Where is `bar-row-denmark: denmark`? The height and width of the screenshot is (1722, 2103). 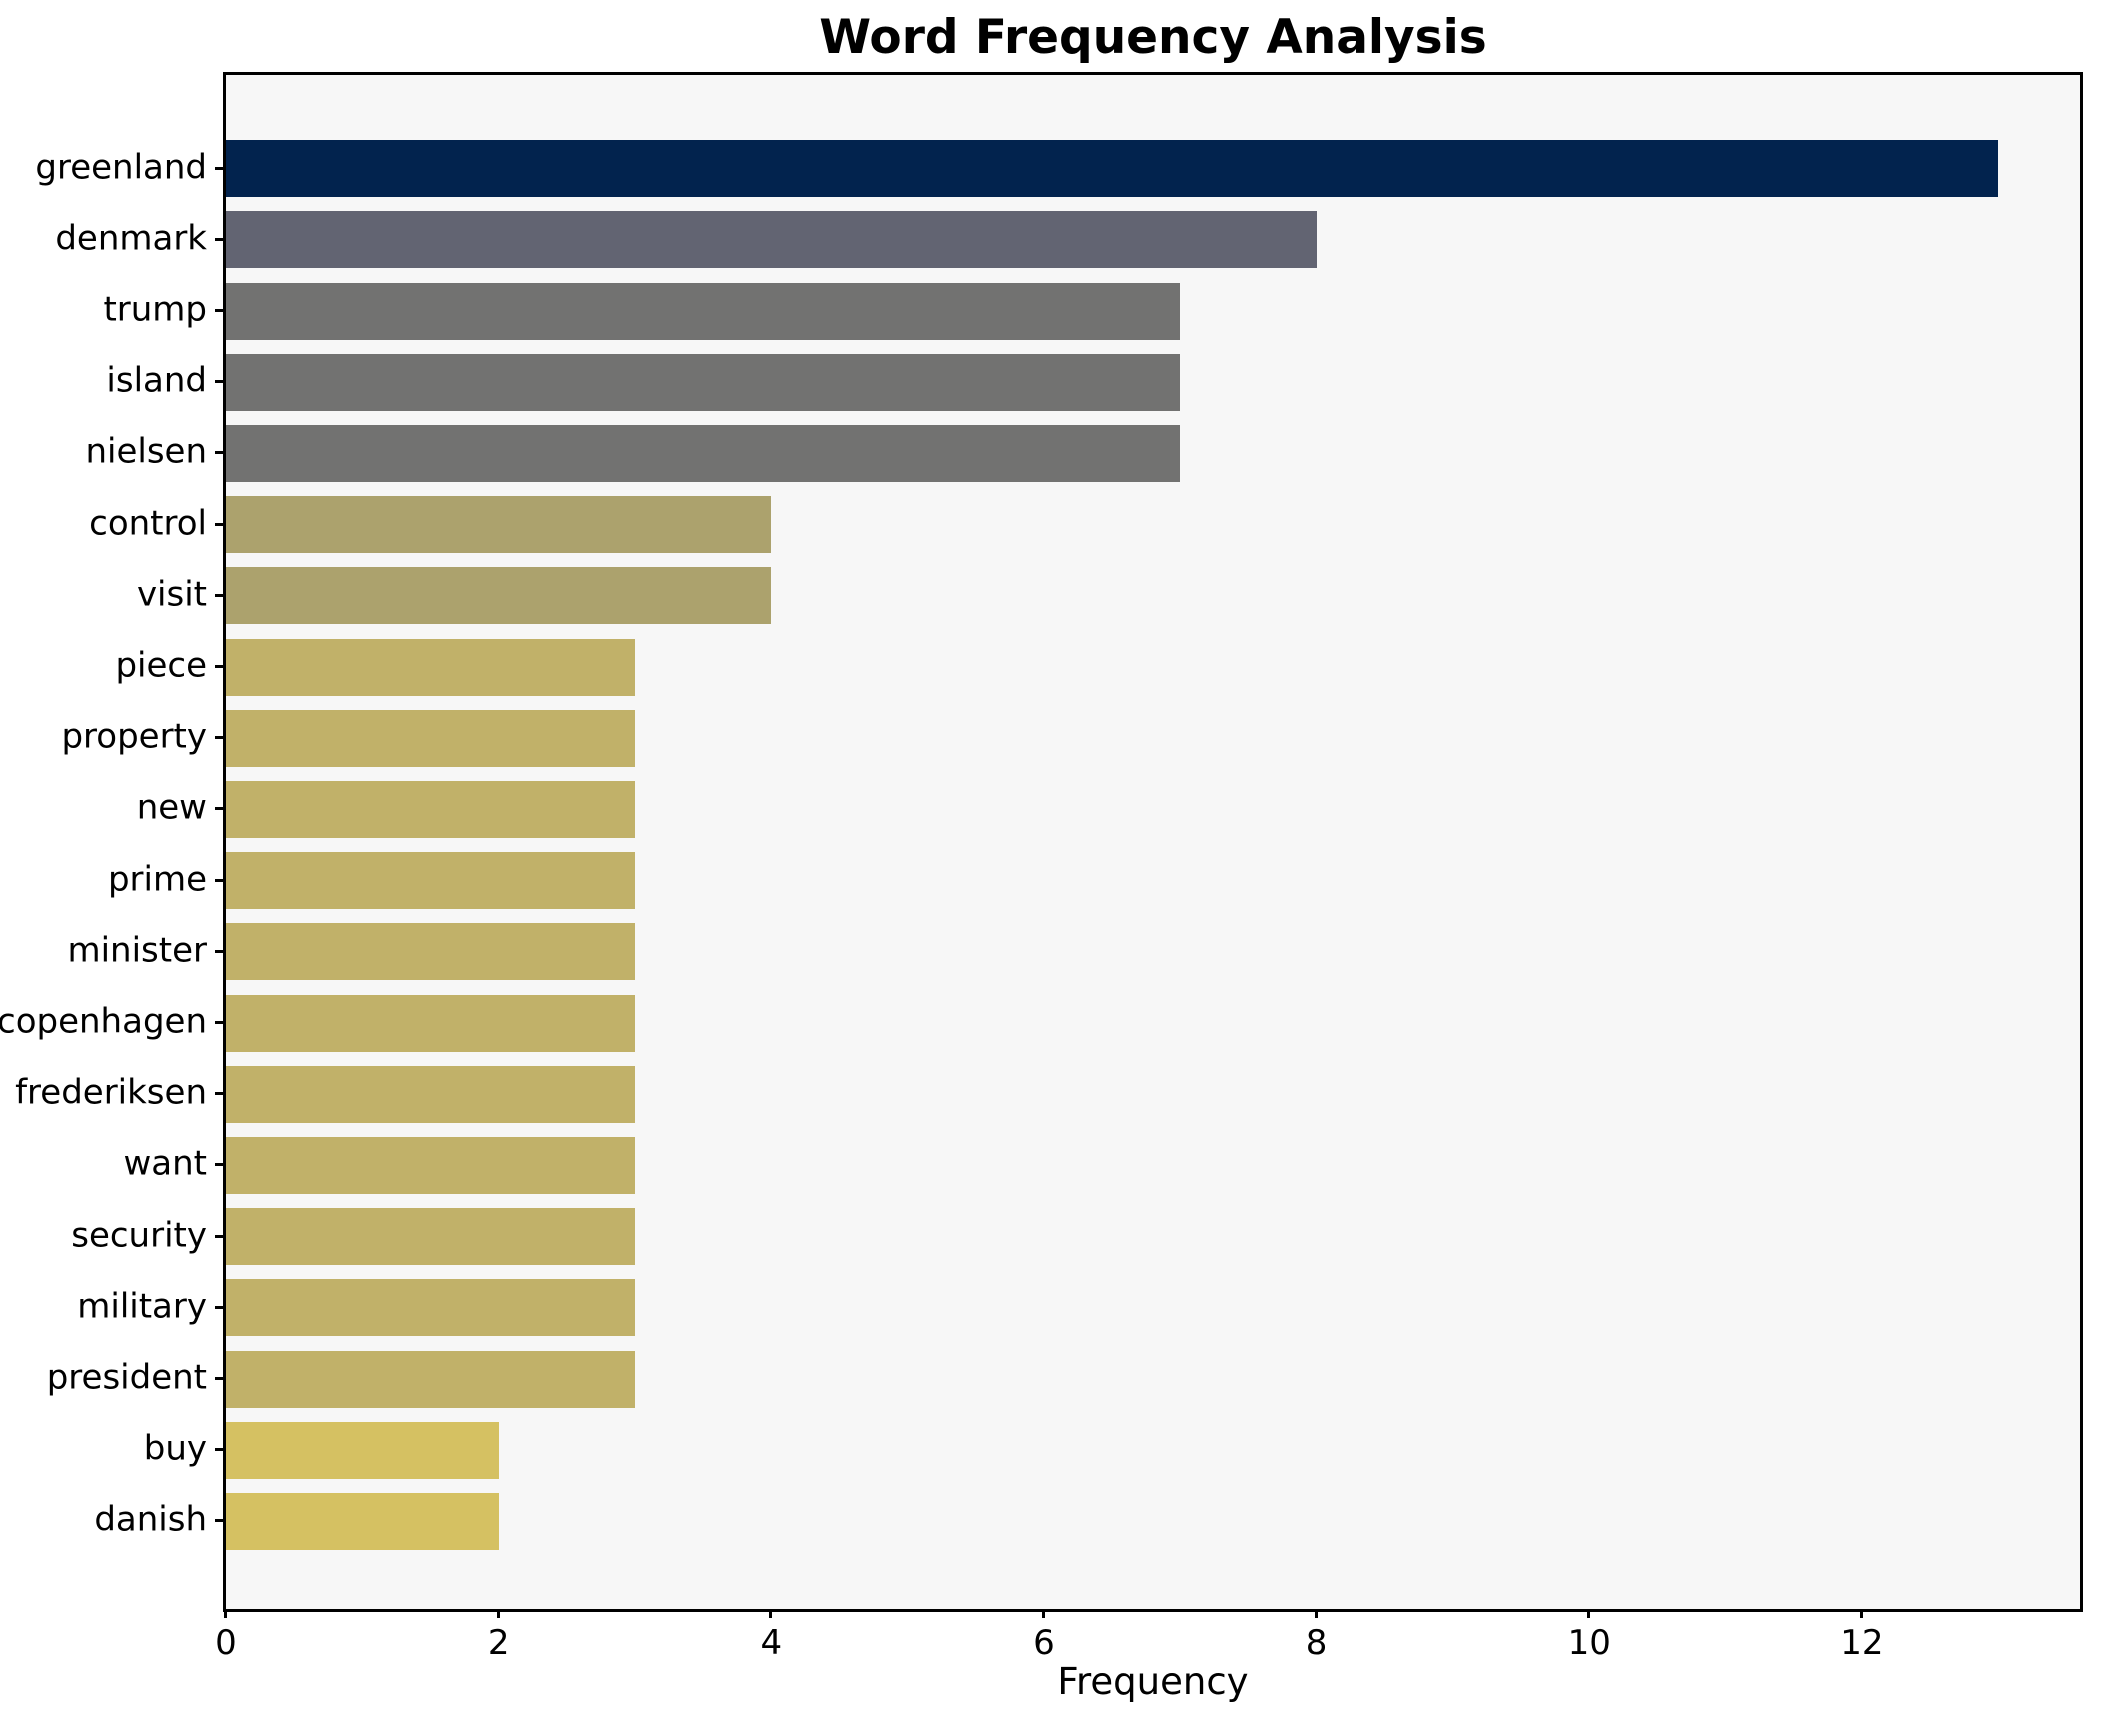
bar-row-denmark: denmark is located at coordinates (1067, 239).